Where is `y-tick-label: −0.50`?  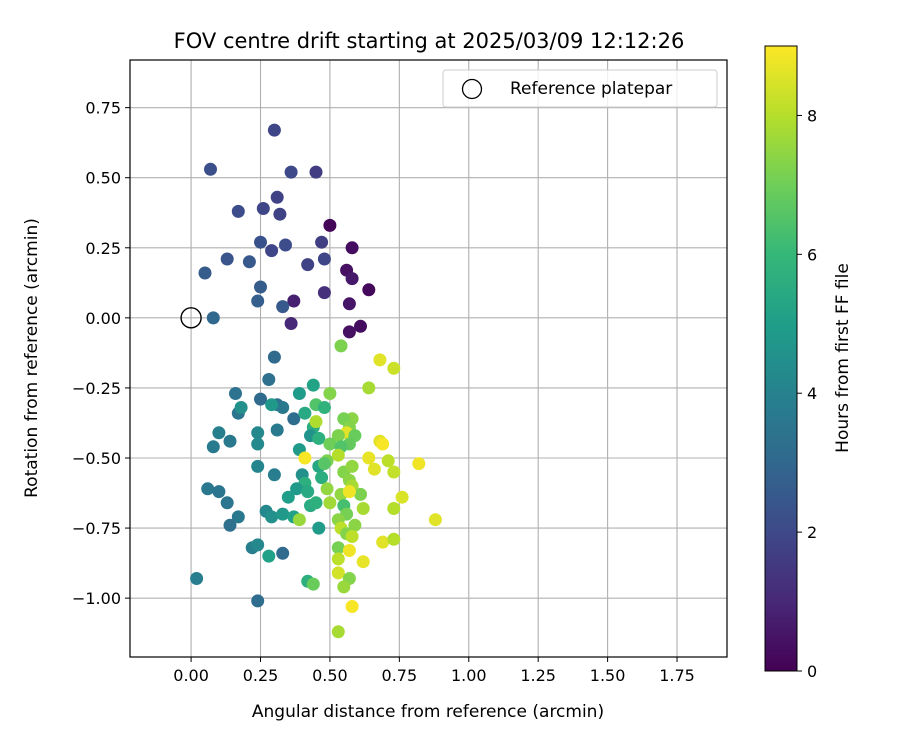
y-tick-label: −0.50 is located at coordinates (96, 458).